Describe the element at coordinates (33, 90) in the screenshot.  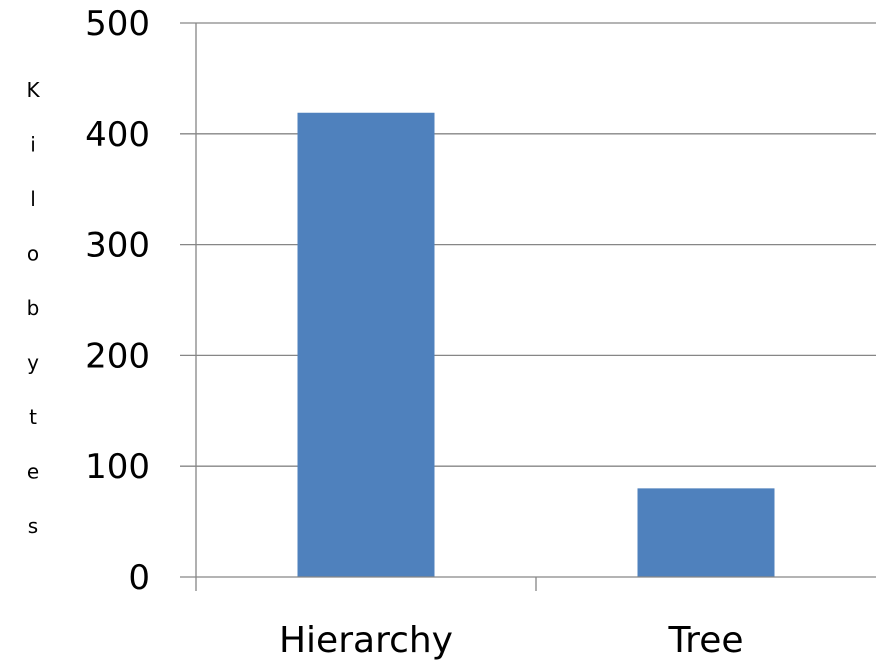
I see `y-axis-label-char: K` at that location.